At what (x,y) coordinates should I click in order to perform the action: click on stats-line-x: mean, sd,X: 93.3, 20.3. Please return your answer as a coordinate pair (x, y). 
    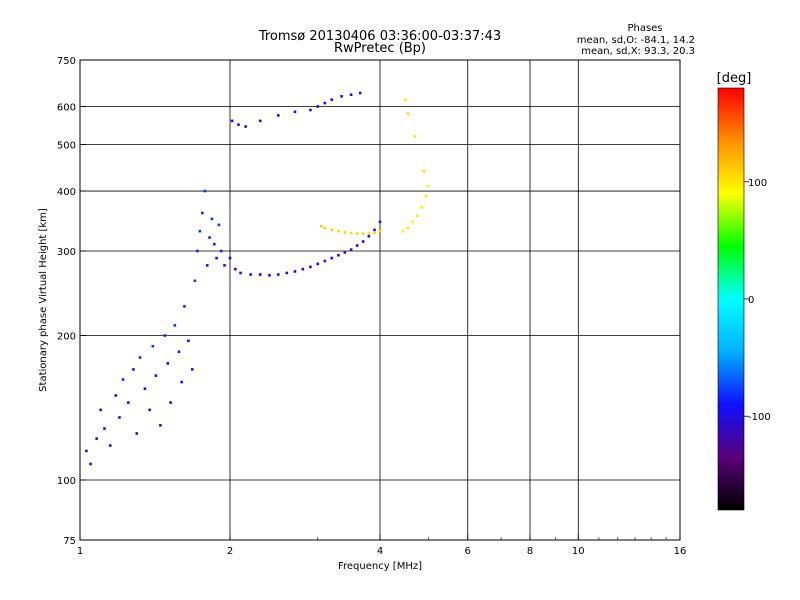
    Looking at the image, I should click on (638, 51).